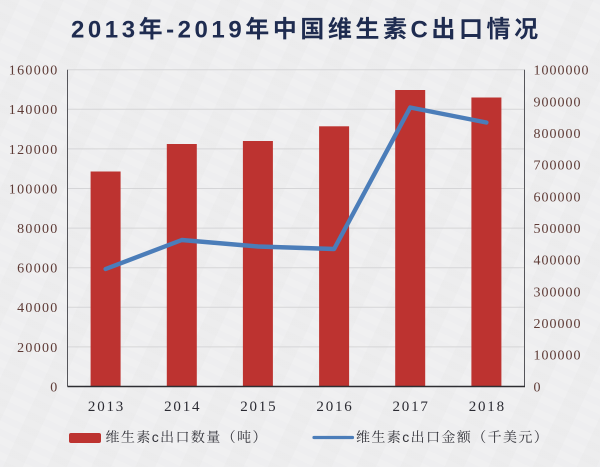 The width and height of the screenshot is (600, 467). What do you see at coordinates (558, 229) in the screenshot?
I see `svg-text: 500000` at bounding box center [558, 229].